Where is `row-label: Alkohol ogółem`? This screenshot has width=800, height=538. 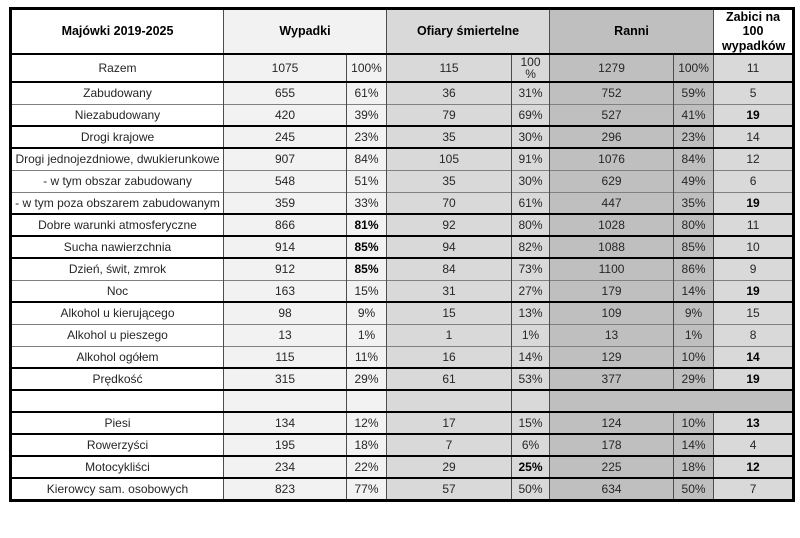 row-label: Alkohol ogółem is located at coordinates (117, 357).